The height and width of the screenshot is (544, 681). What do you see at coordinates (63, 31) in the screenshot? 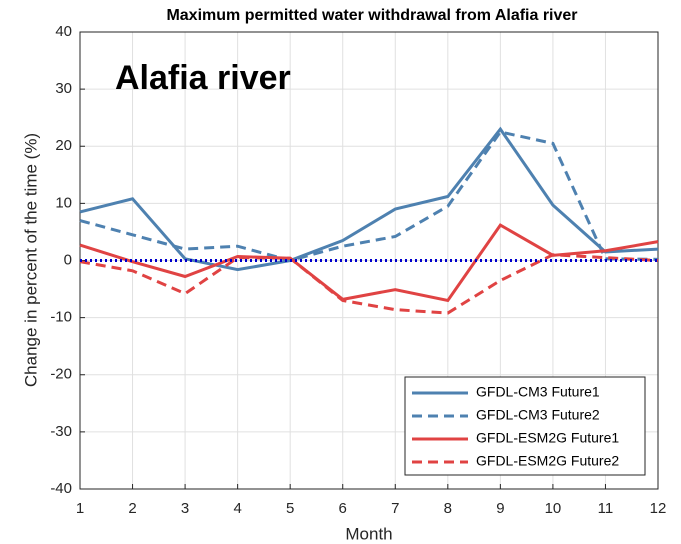
I see `y-tick-label: 40` at bounding box center [63, 31].